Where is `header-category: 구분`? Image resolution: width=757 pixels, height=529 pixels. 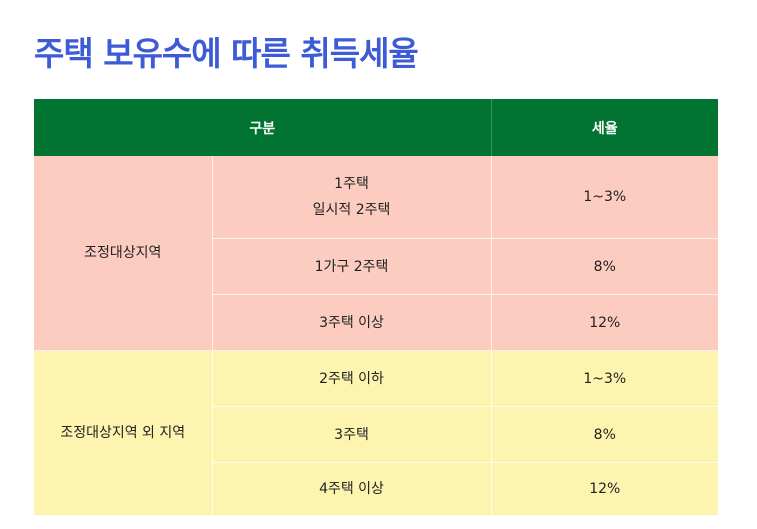
header-category: 구분 is located at coordinates (263, 127).